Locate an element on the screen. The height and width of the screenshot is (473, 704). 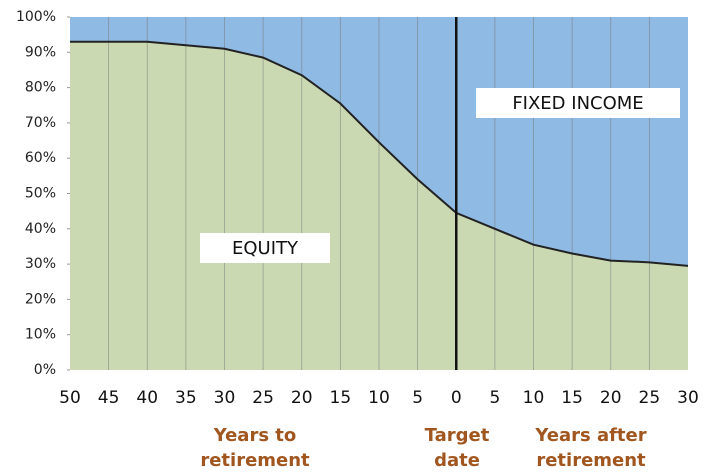
y-tick-label: 80% is located at coordinates (40, 88).